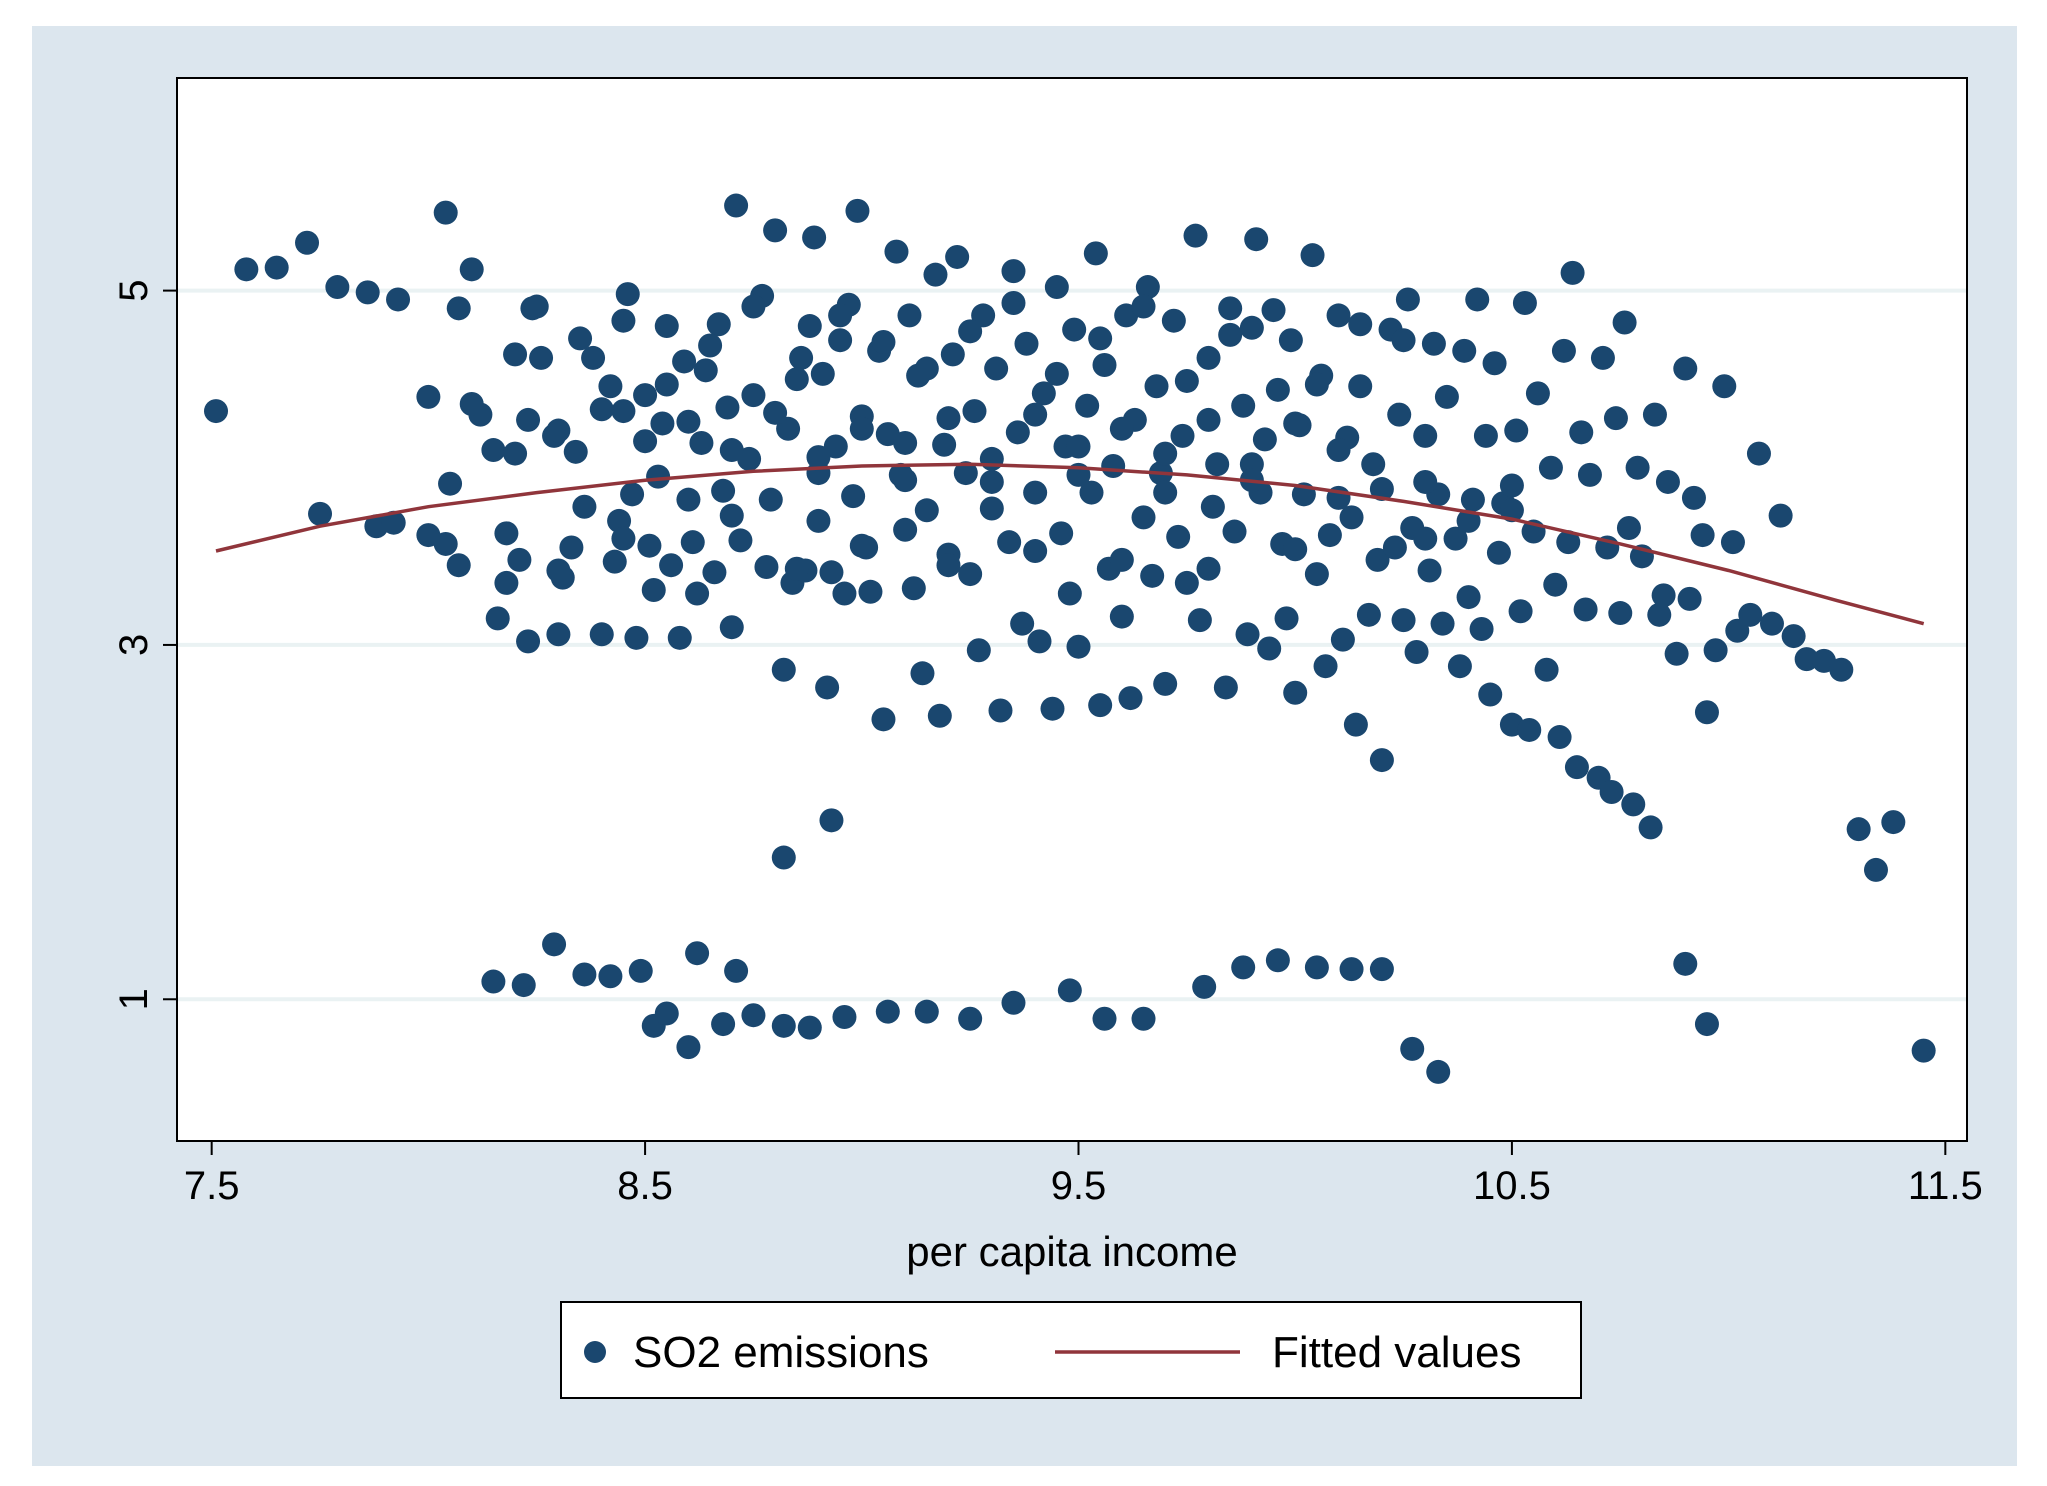 This screenshot has height=1486, width=2047. Describe the element at coordinates (144, 644) in the screenshot. I see `y-axis-ticks: 1 3 5` at that location.